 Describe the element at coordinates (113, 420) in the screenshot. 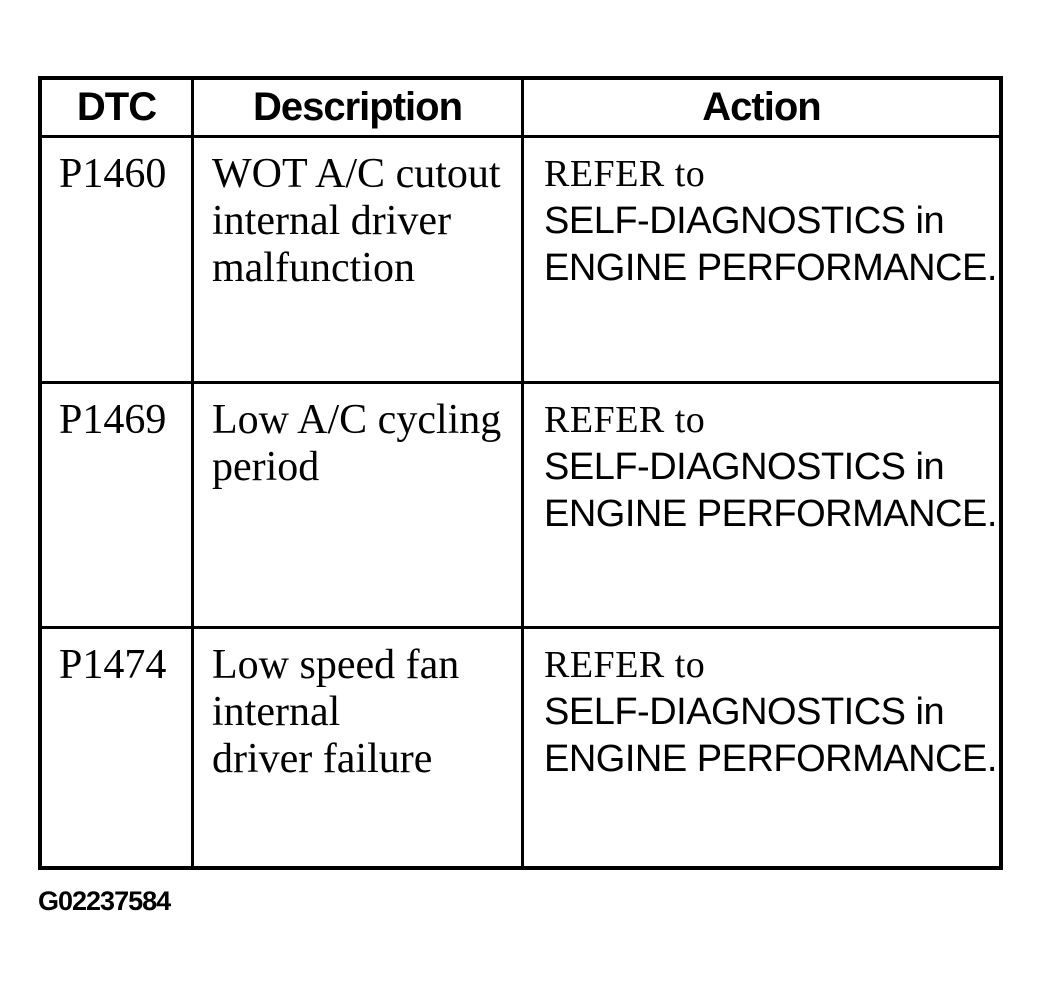

I see `dtc-code: P1469` at that location.